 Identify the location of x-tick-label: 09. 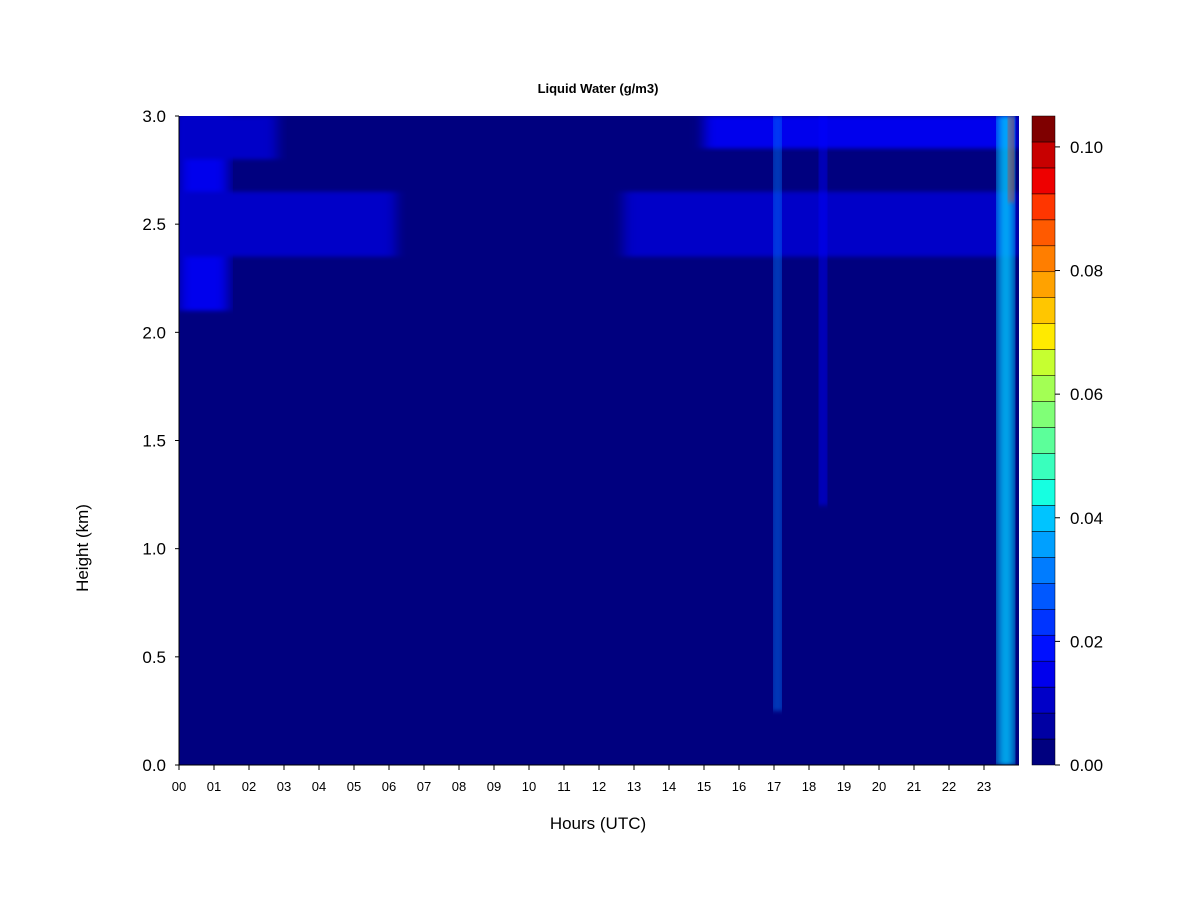
(494, 786).